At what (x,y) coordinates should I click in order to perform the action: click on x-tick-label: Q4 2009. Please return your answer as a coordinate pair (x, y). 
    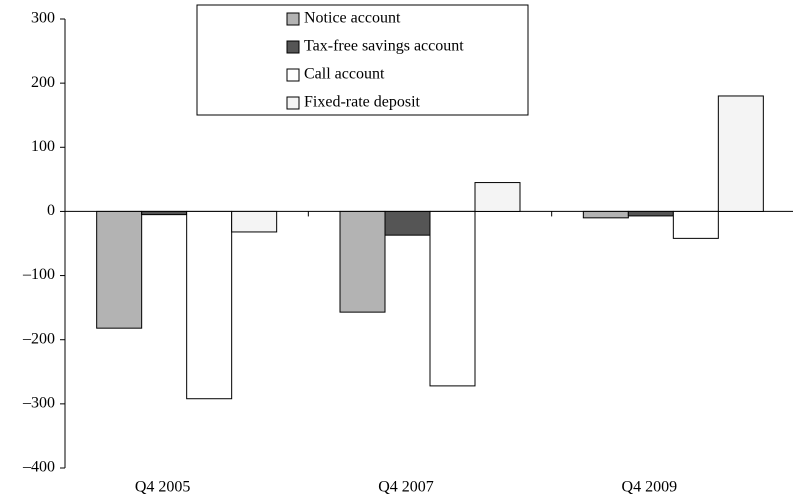
    Looking at the image, I should click on (650, 487).